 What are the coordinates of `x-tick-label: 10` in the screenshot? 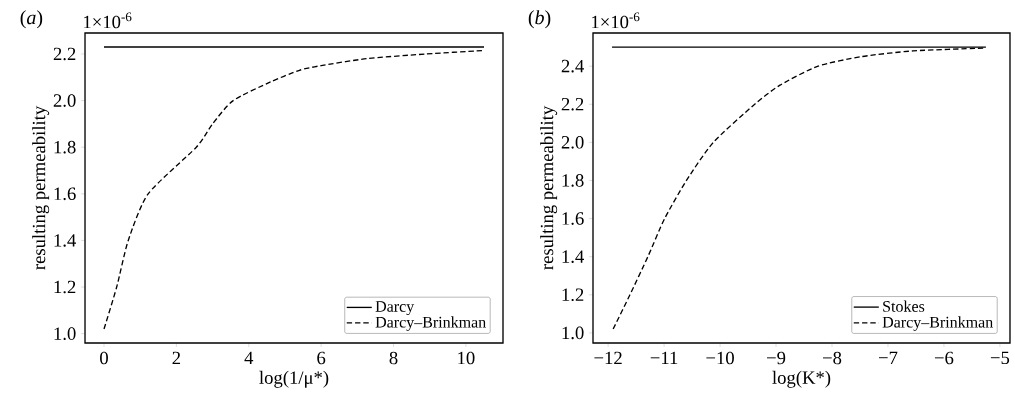 It's located at (466, 358).